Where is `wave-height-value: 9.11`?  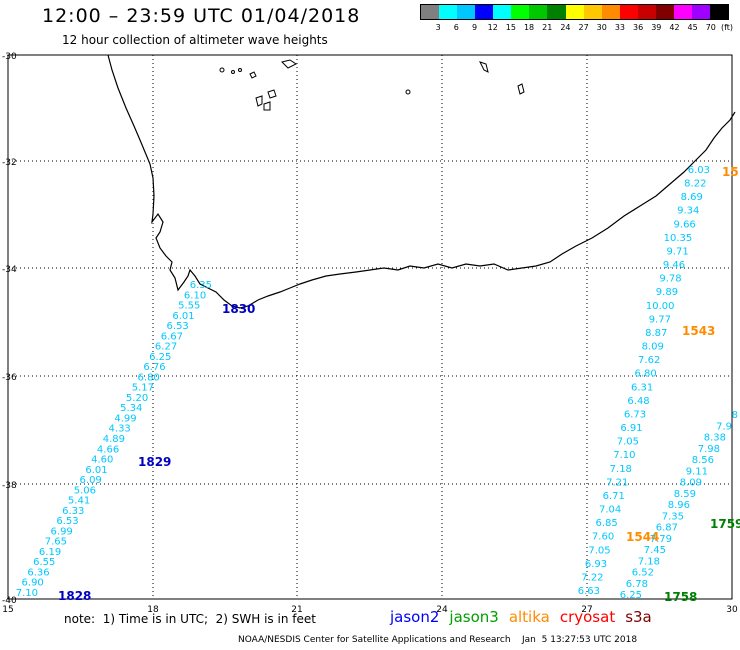 wave-height-value: 9.11 is located at coordinates (697, 471).